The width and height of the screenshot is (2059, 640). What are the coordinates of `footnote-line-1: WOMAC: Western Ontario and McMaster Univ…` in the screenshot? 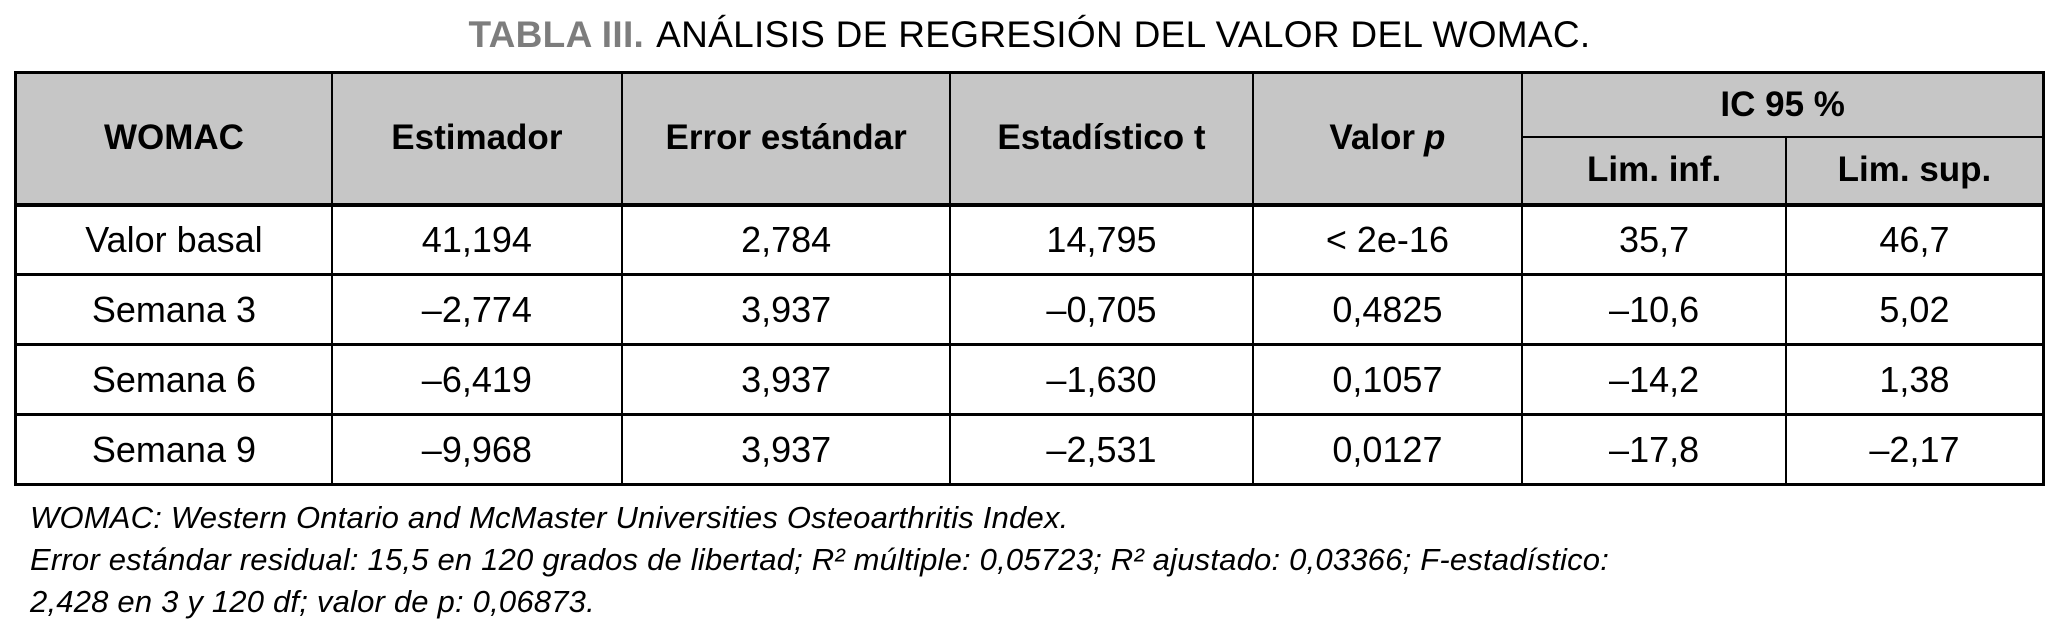 It's located at (549, 517).